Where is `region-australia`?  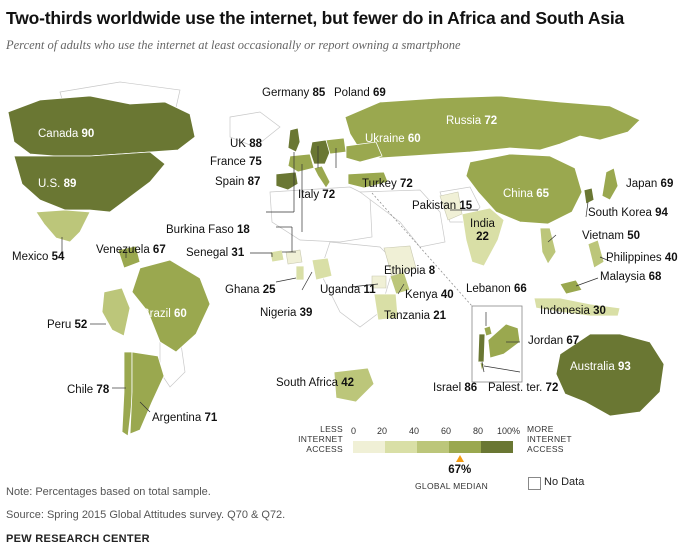 region-australia is located at coordinates (610, 375).